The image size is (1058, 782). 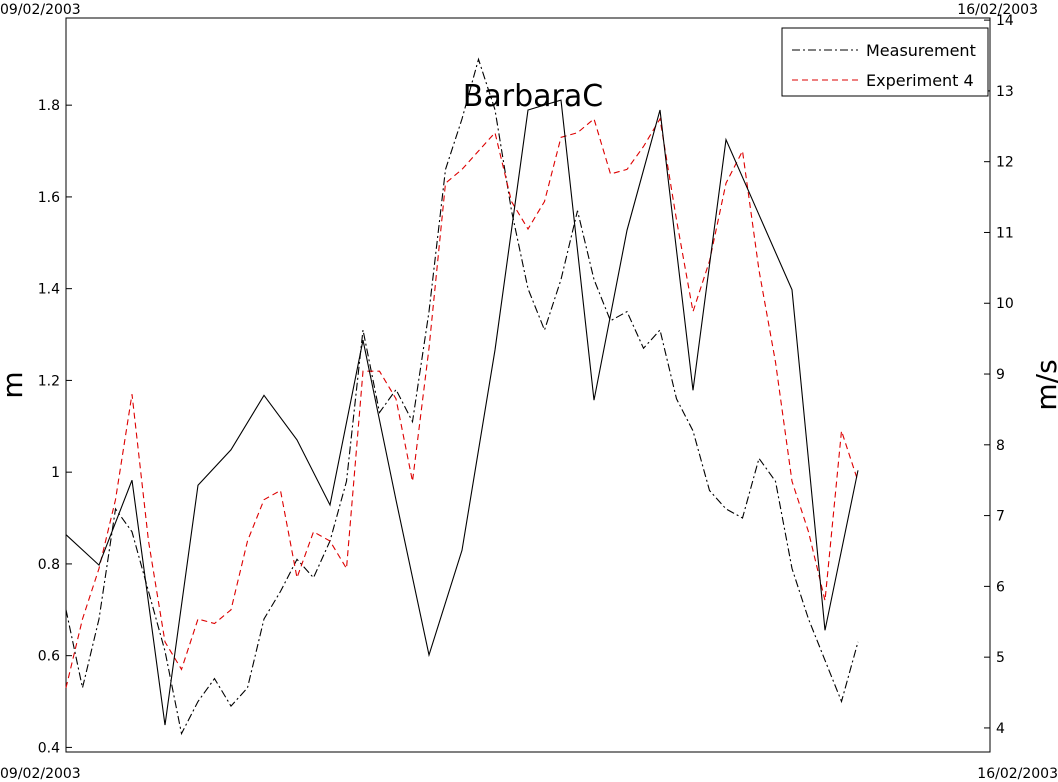 What do you see at coordinates (1000, 658) in the screenshot?
I see `y2-tick-label: 5` at bounding box center [1000, 658].